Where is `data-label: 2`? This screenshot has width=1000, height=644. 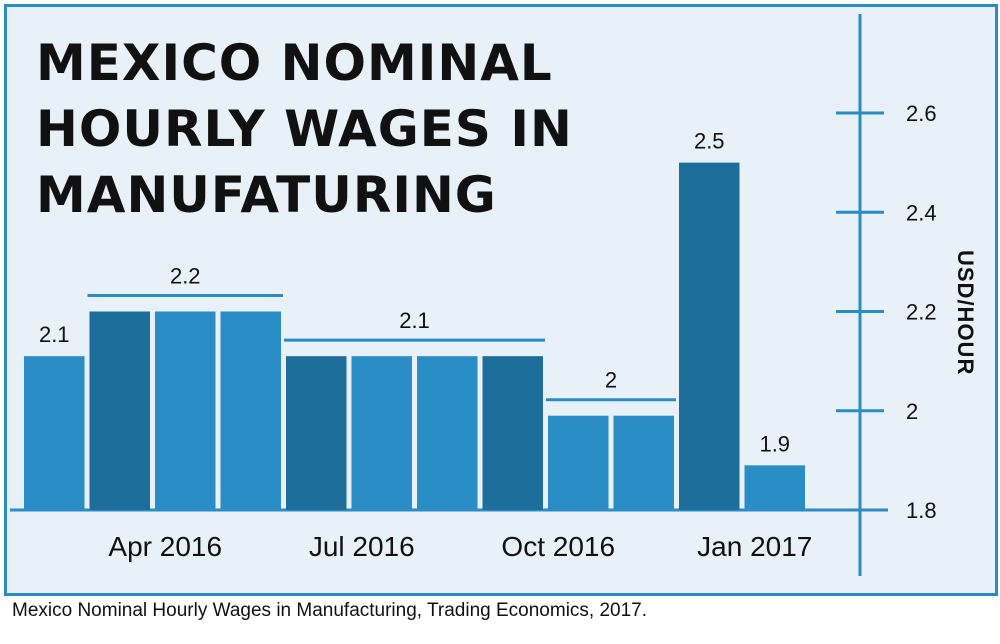 data-label: 2 is located at coordinates (611, 380).